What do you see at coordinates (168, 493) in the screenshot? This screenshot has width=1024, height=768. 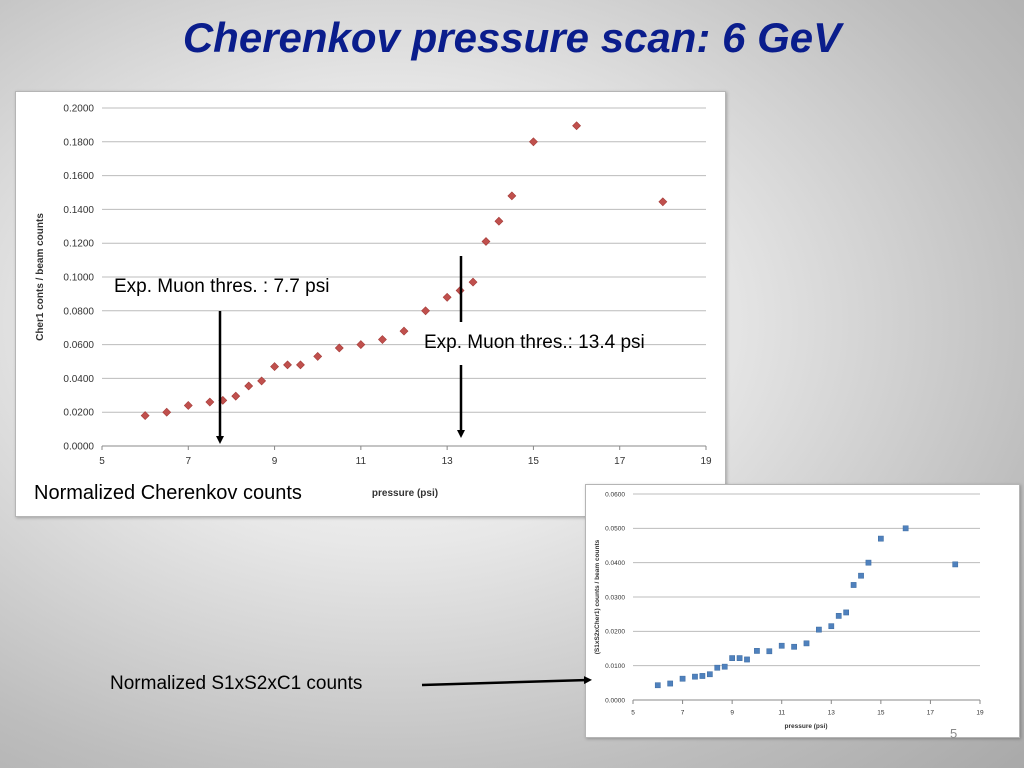 I see `caption-cherenkov-counts: Normalized Cherenkov counts` at bounding box center [168, 493].